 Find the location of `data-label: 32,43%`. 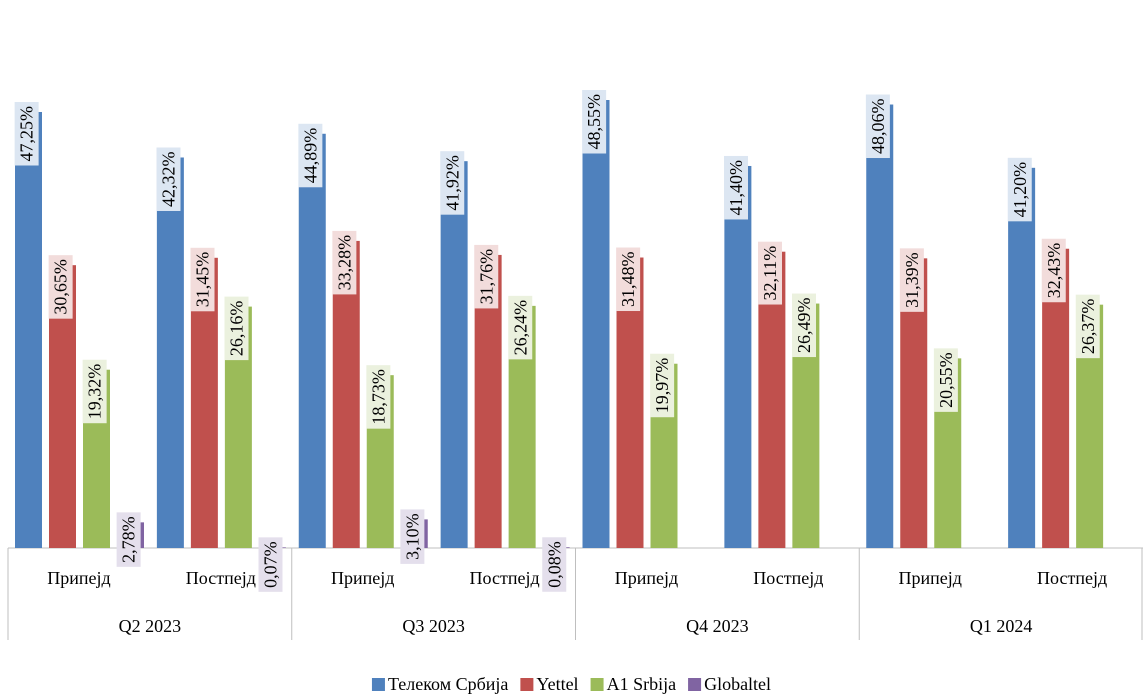

data-label: 32,43% is located at coordinates (1053, 270).